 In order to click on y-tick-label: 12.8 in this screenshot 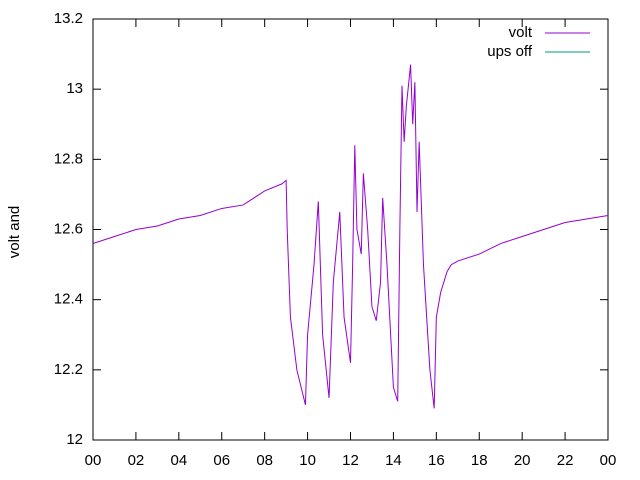, I will do `click(68, 158)`.